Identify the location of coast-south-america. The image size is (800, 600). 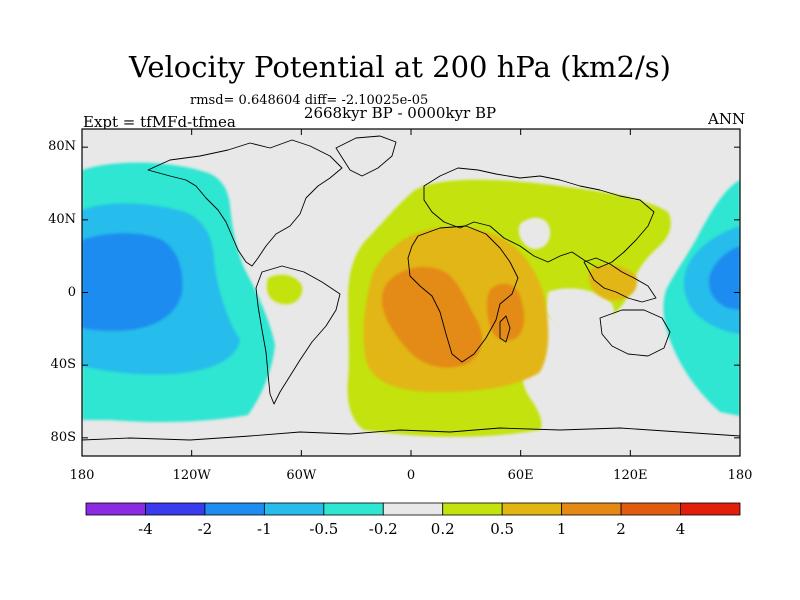
(298, 335).